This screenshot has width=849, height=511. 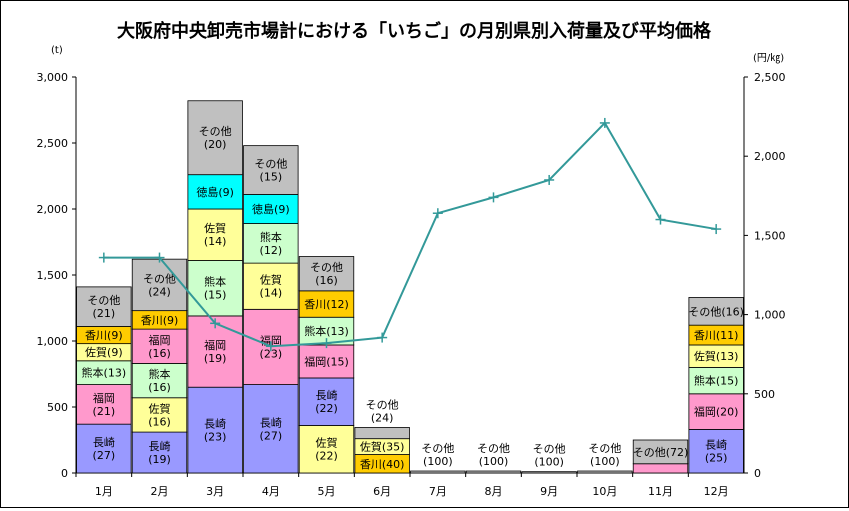 I want to click on left-tick-label: 3,000, so click(x=53, y=77).